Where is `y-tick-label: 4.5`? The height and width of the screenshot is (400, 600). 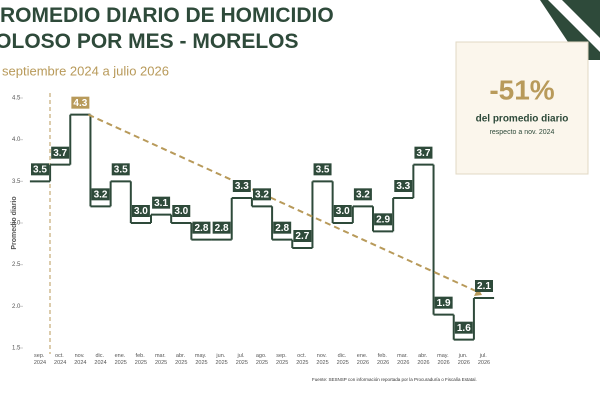
y-tick-label: 4.5 is located at coordinates (16, 99).